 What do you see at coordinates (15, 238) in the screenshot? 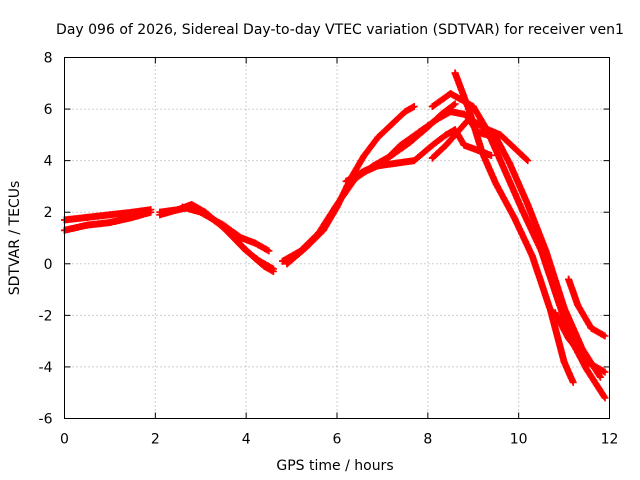
I see `y-axis-label: SDTVAR / TECUs` at bounding box center [15, 238].